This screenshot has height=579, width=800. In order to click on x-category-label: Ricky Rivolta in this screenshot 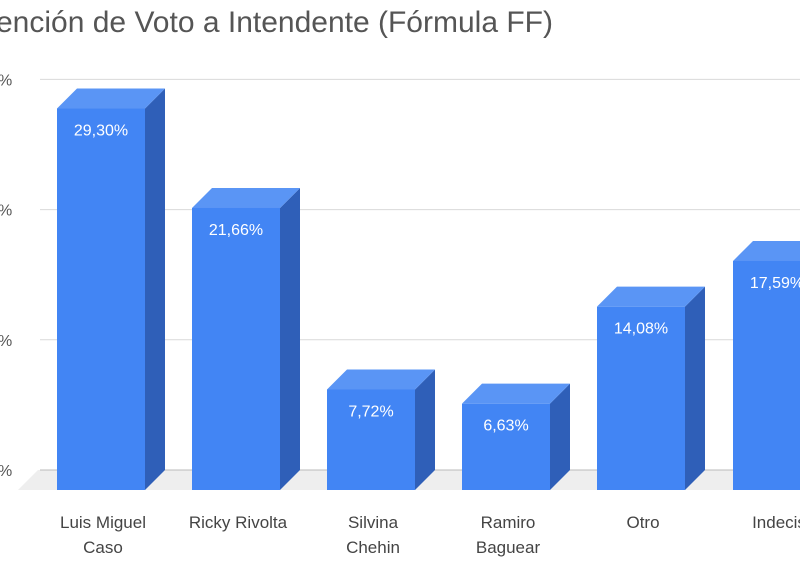, I will do `click(238, 522)`.